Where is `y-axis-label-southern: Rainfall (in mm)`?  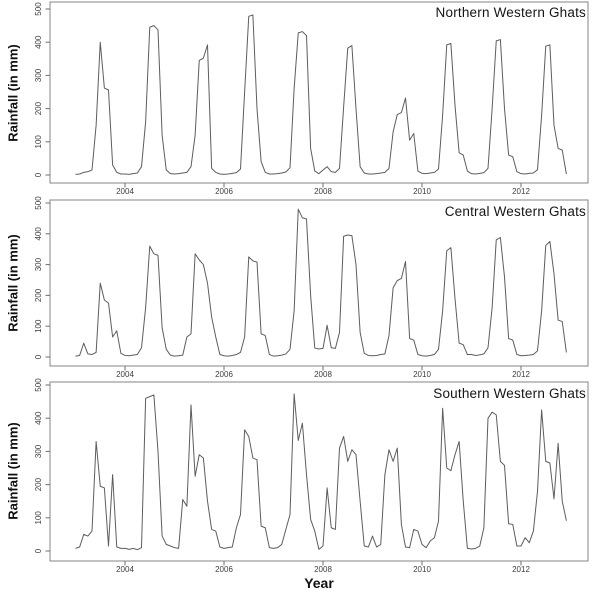
y-axis-label-southern: Rainfall (in mm) is located at coordinates (13, 471).